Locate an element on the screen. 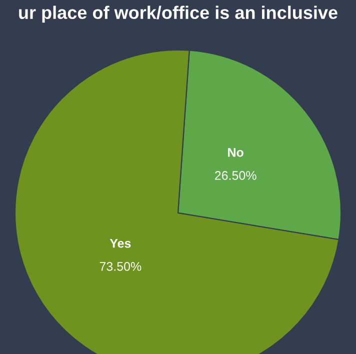  chart-title: ur place of work/office is an inclusive is located at coordinates (178, 14).